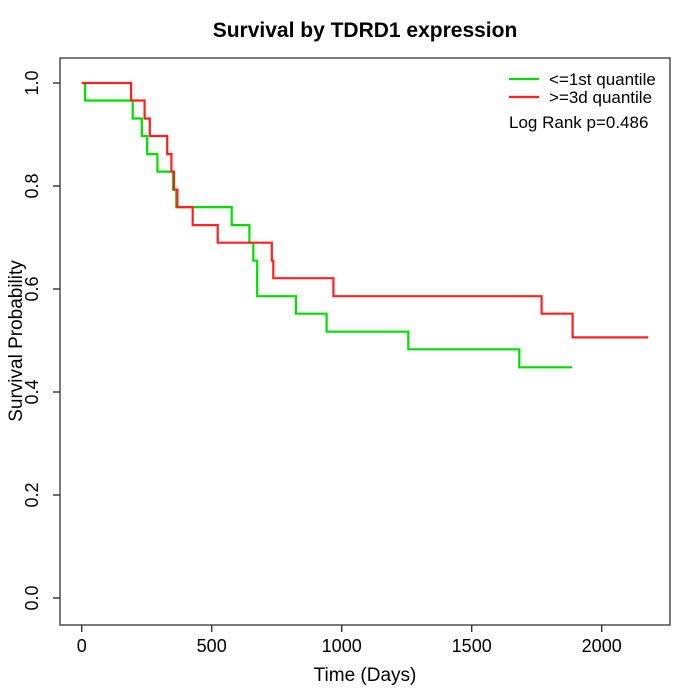 The image size is (700, 700). I want to click on x-axis-ticks: 0 500 1000 1500 2000, so click(349, 640).